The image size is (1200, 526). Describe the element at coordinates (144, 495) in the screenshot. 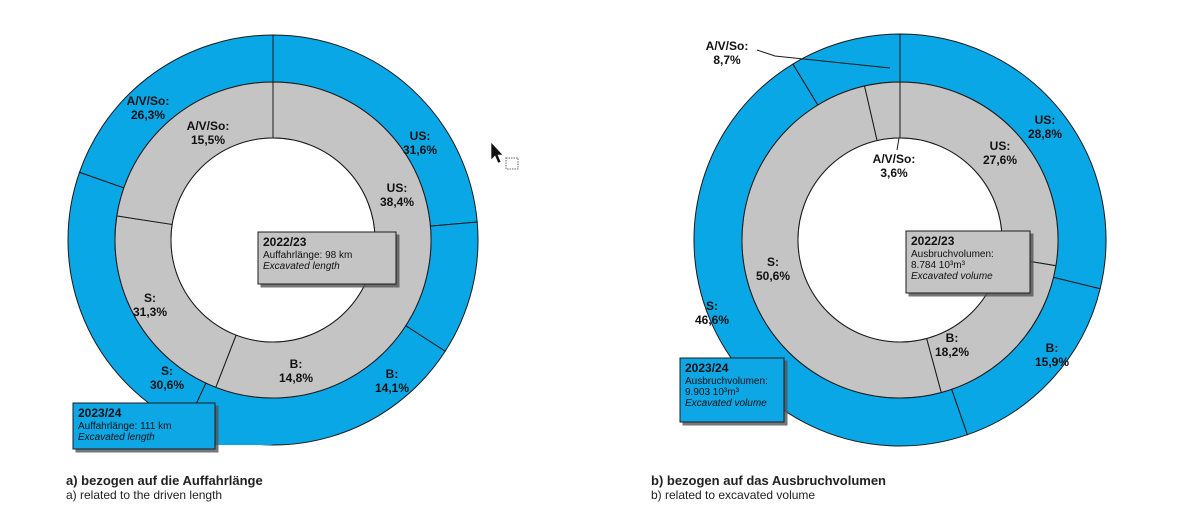

I see `caption-a-en: a) related to the driven length` at that location.